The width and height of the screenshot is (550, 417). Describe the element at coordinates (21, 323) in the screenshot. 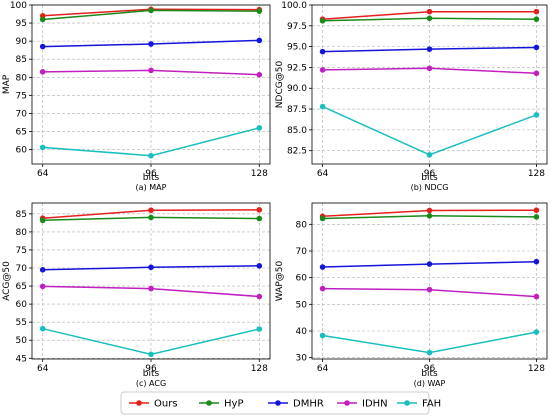

I see `y-tick-label: 55` at that location.